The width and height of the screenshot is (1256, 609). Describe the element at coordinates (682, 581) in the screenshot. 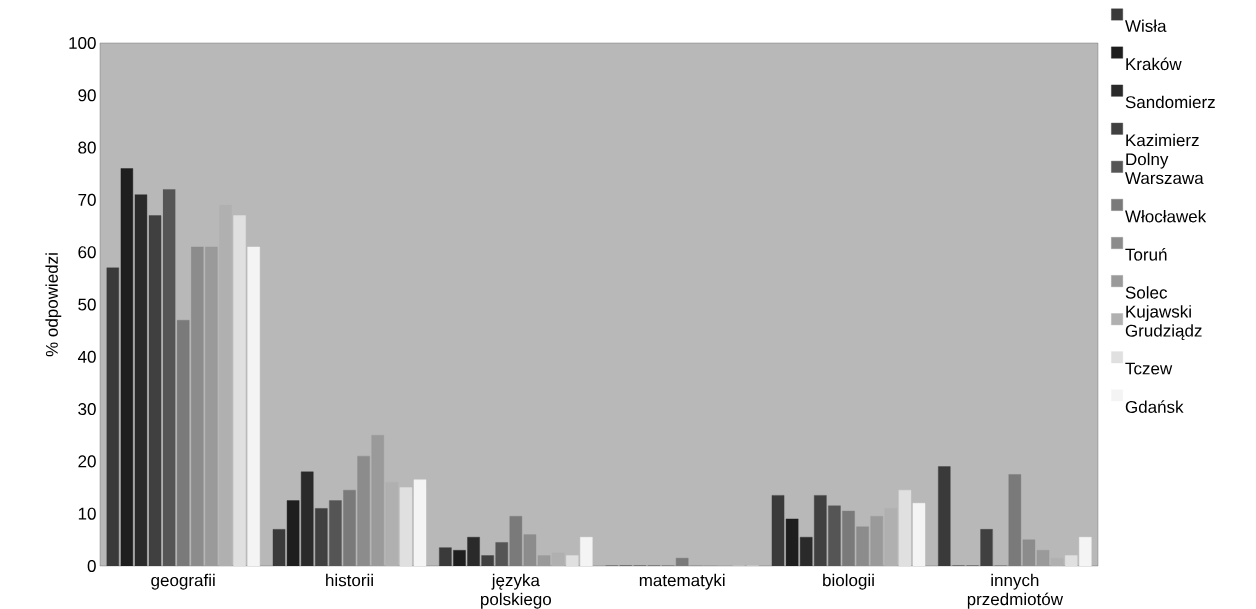

I see `x-tick-label: matematyki` at that location.